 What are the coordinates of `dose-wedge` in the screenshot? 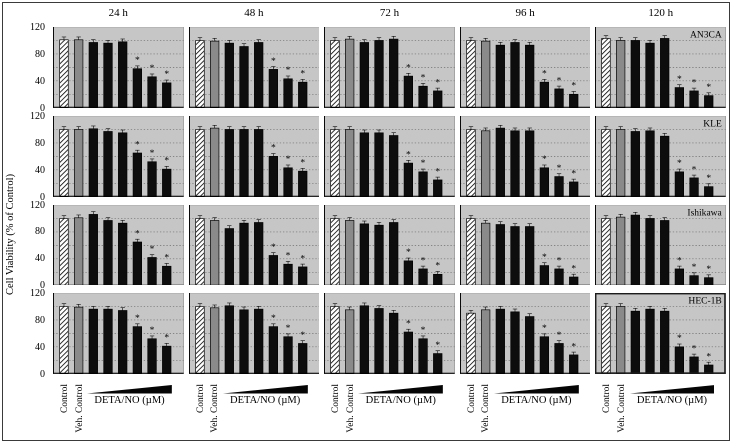 It's located at (129, 389).